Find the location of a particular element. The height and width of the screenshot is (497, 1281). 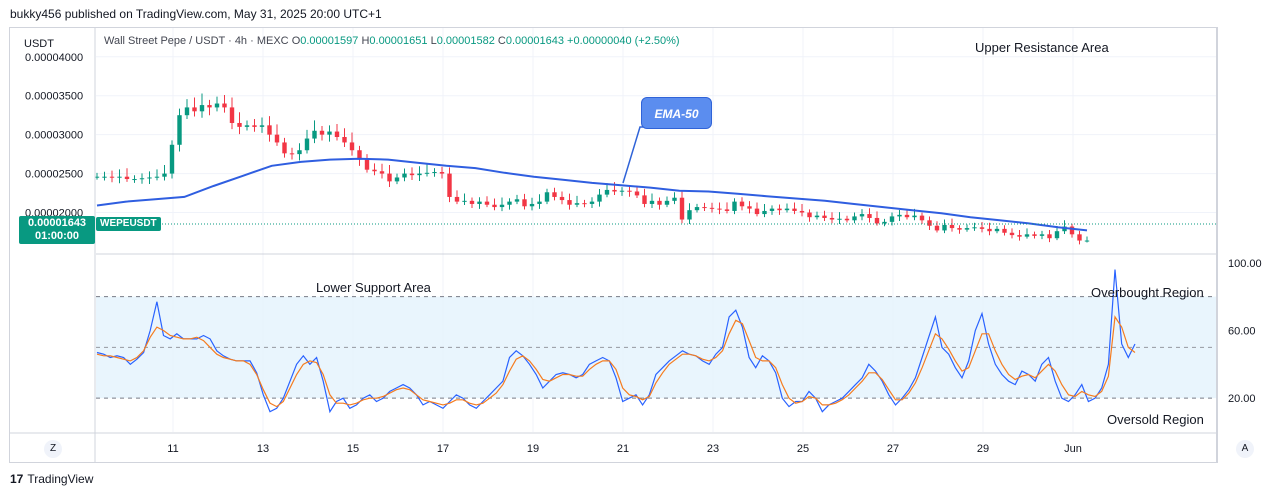

price-tick-label: 0.00002500 is located at coordinates (54, 175).